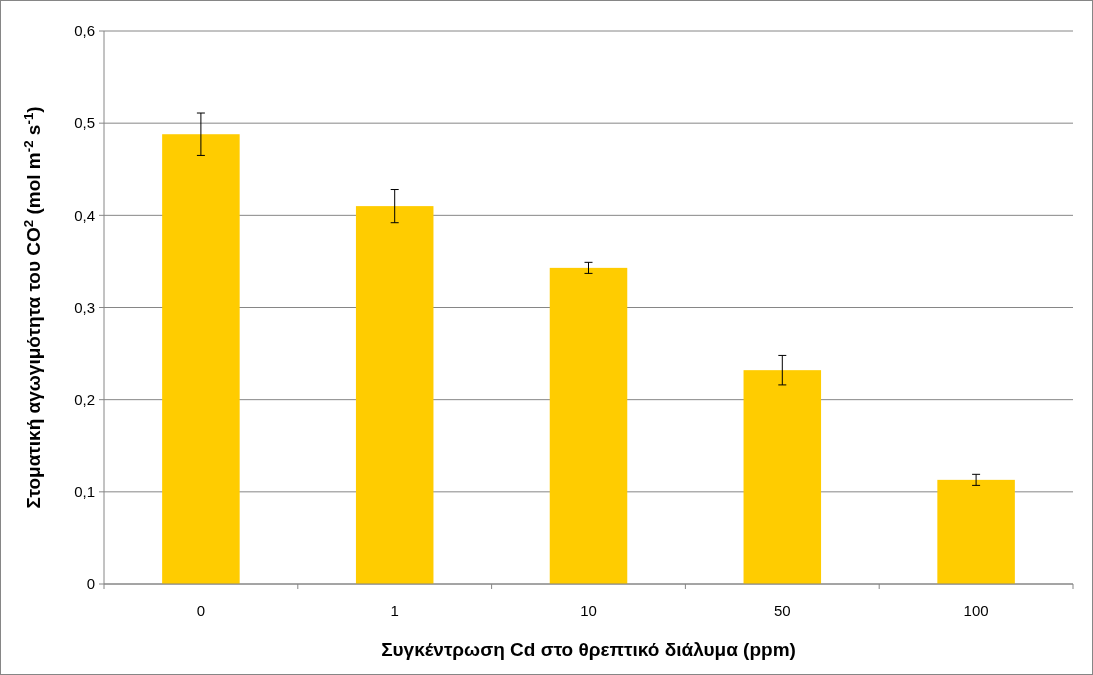  What do you see at coordinates (84, 215) in the screenshot?
I see `y-tick-label: 0,4` at bounding box center [84, 215].